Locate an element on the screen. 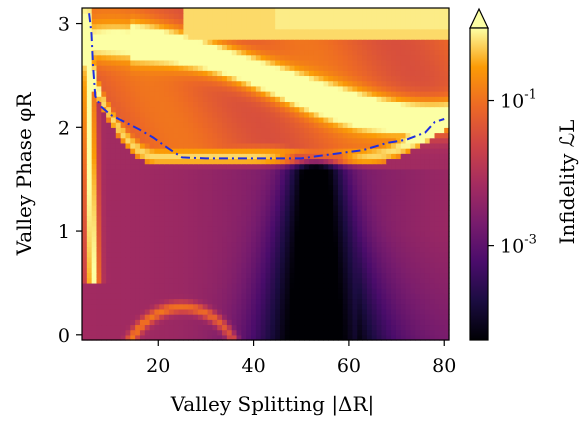 The width and height of the screenshot is (587, 422). y-tick-label: 0 is located at coordinates (64, 336).